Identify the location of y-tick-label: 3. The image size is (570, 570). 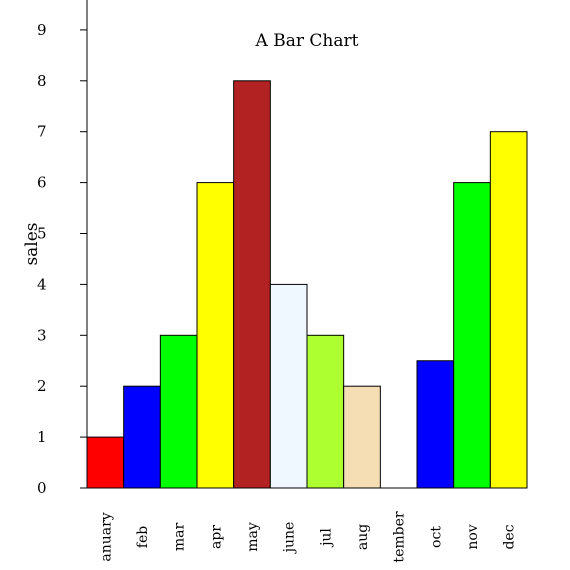
(42, 335).